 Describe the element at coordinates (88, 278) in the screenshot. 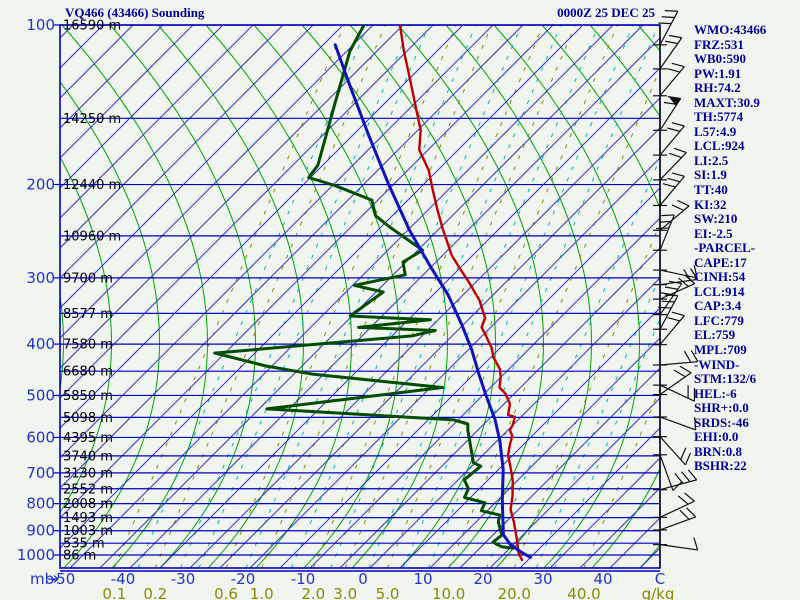

I see `altitude-label-300: 9700 m` at that location.